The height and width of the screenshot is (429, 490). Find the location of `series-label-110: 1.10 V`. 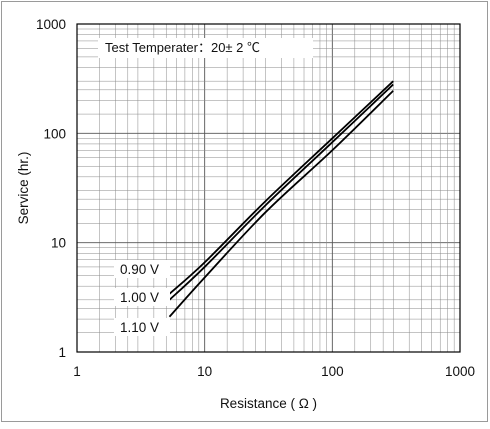

series-label-110: 1.10 V is located at coordinates (139, 327).